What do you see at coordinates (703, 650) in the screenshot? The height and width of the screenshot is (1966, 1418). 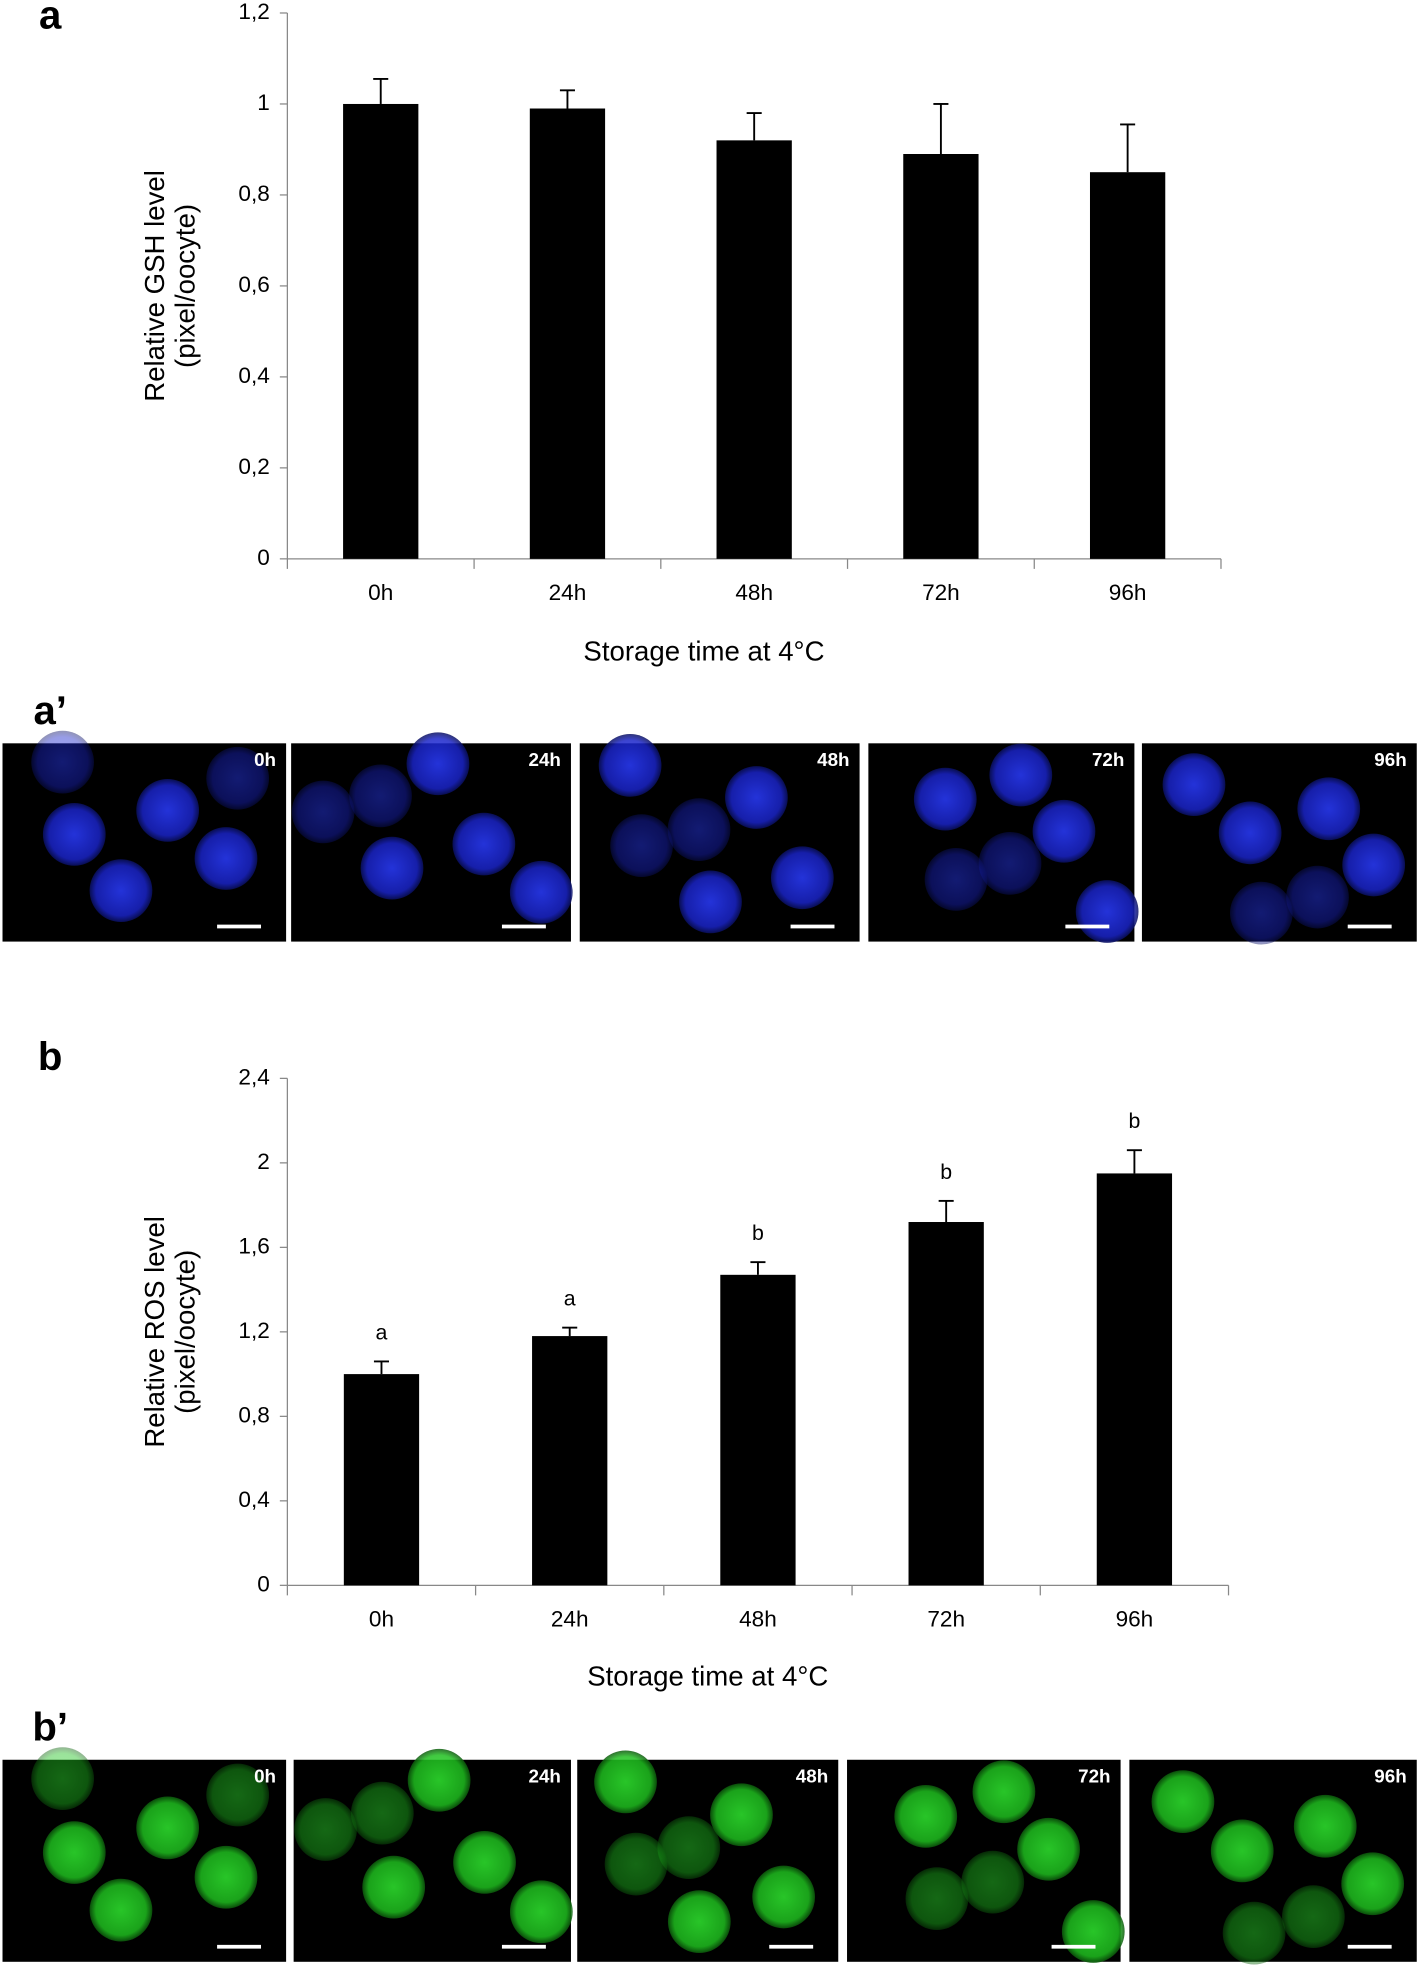 I see `x-axis-title: Storage time at 4°C` at bounding box center [703, 650].